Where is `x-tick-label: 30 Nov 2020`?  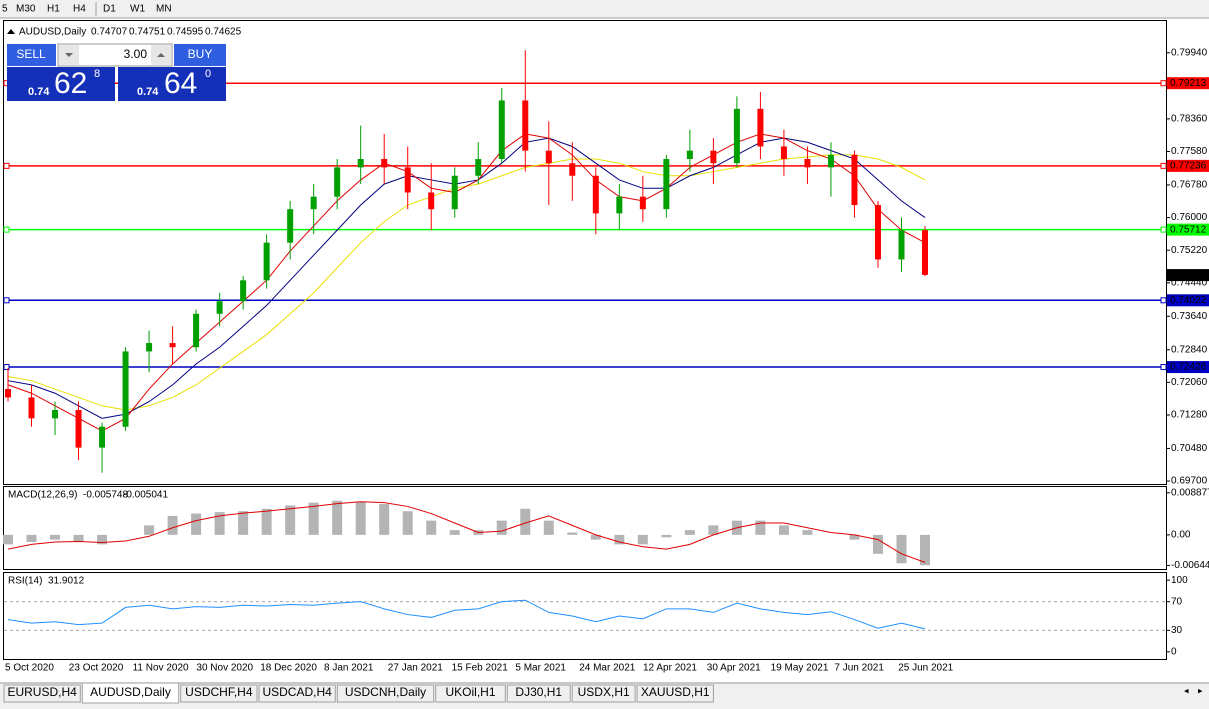
x-tick-label: 30 Nov 2020 is located at coordinates (224, 668).